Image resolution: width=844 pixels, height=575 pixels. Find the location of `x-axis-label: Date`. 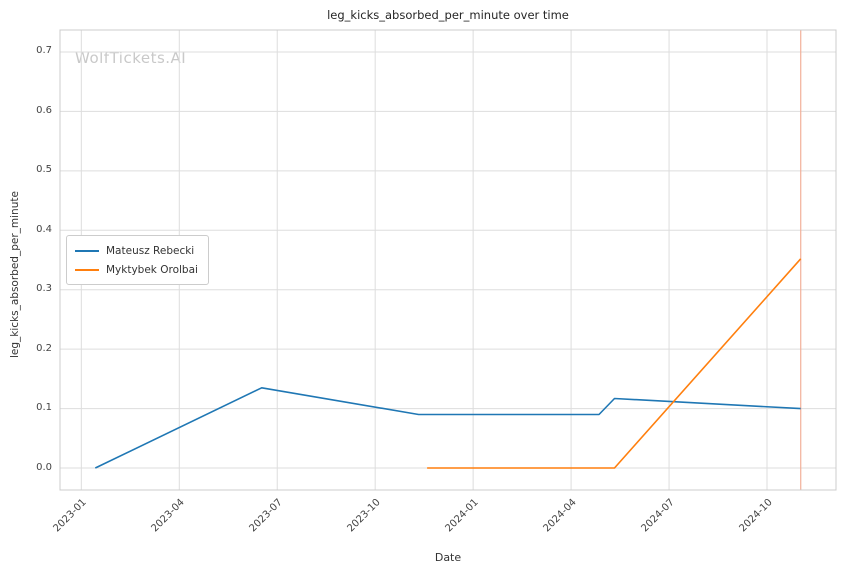

x-axis-label: Date is located at coordinates (448, 557).